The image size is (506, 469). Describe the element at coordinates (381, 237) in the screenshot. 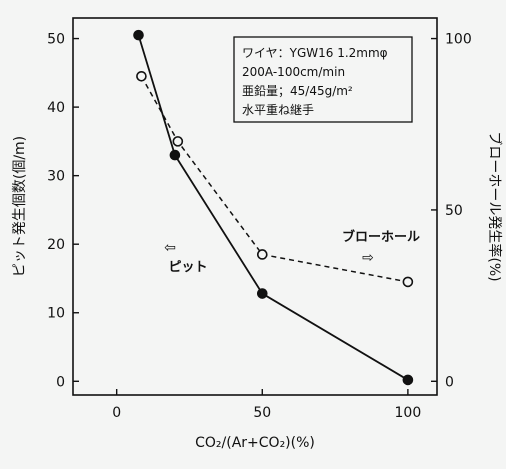

I see `blowhole-label: ブローホール` at that location.